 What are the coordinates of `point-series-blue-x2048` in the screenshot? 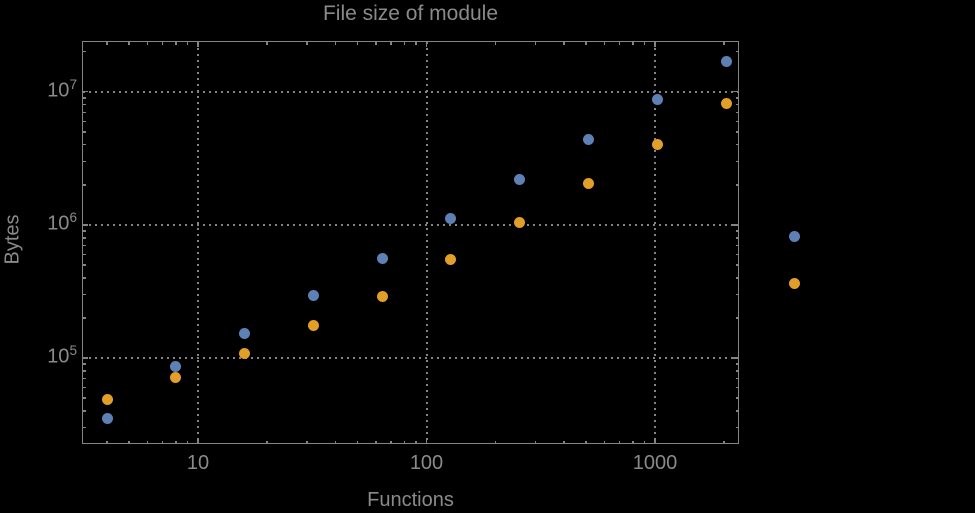 It's located at (726, 61).